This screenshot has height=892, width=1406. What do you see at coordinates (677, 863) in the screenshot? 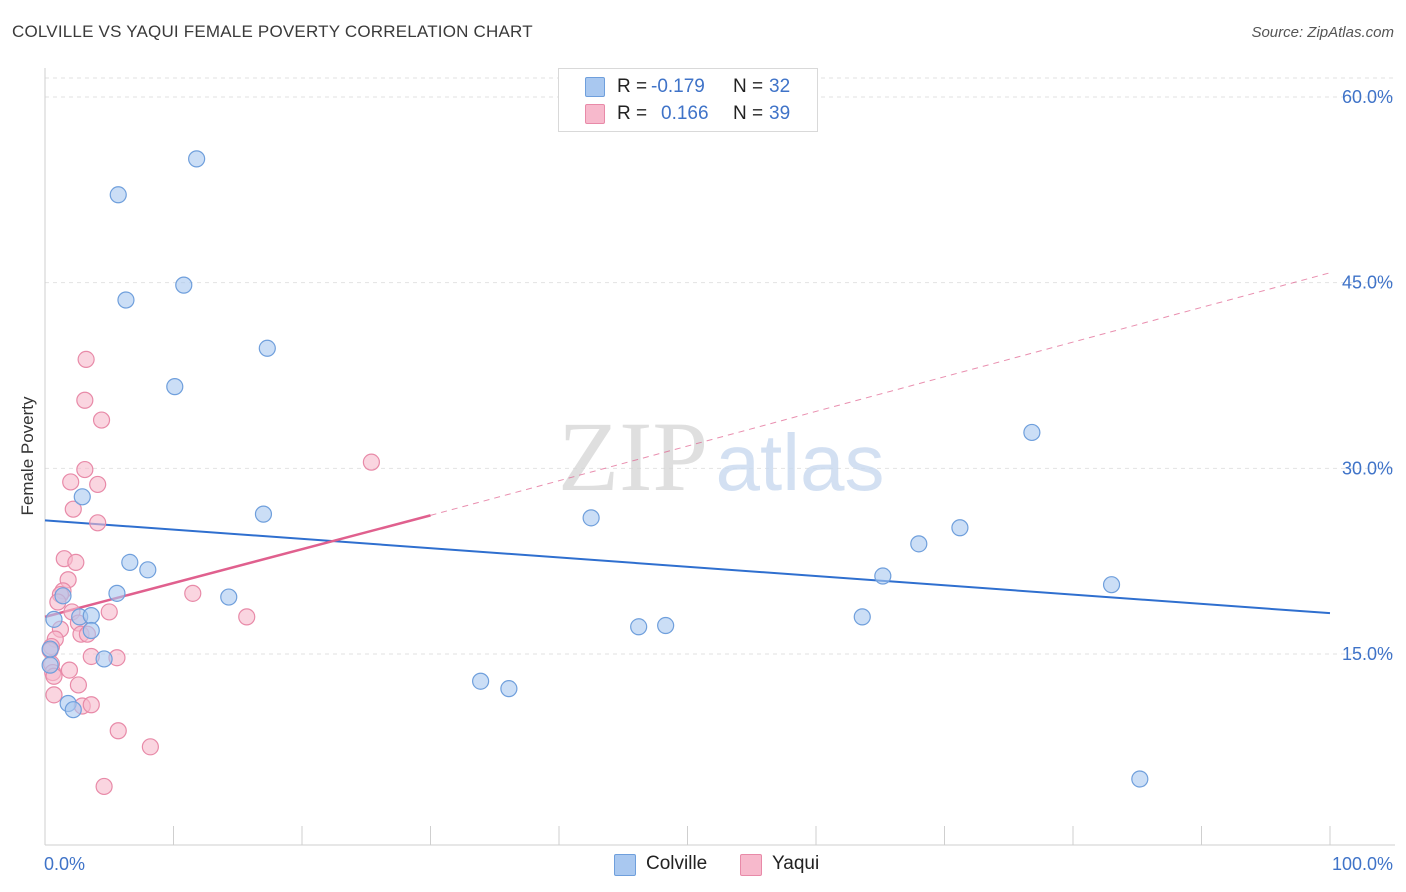
I see `colville-legend-label: Colville` at bounding box center [677, 863].